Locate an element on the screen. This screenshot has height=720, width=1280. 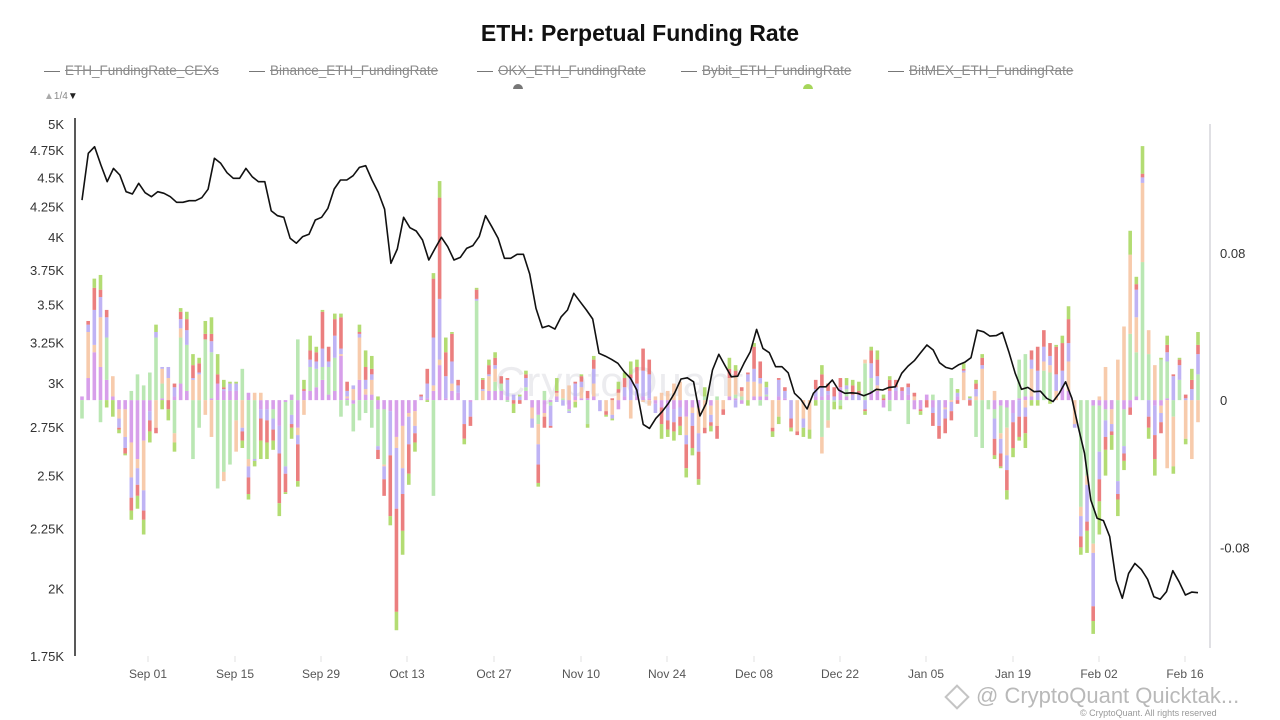
legend-page-up-icon: ▲ is located at coordinates (49, 96).